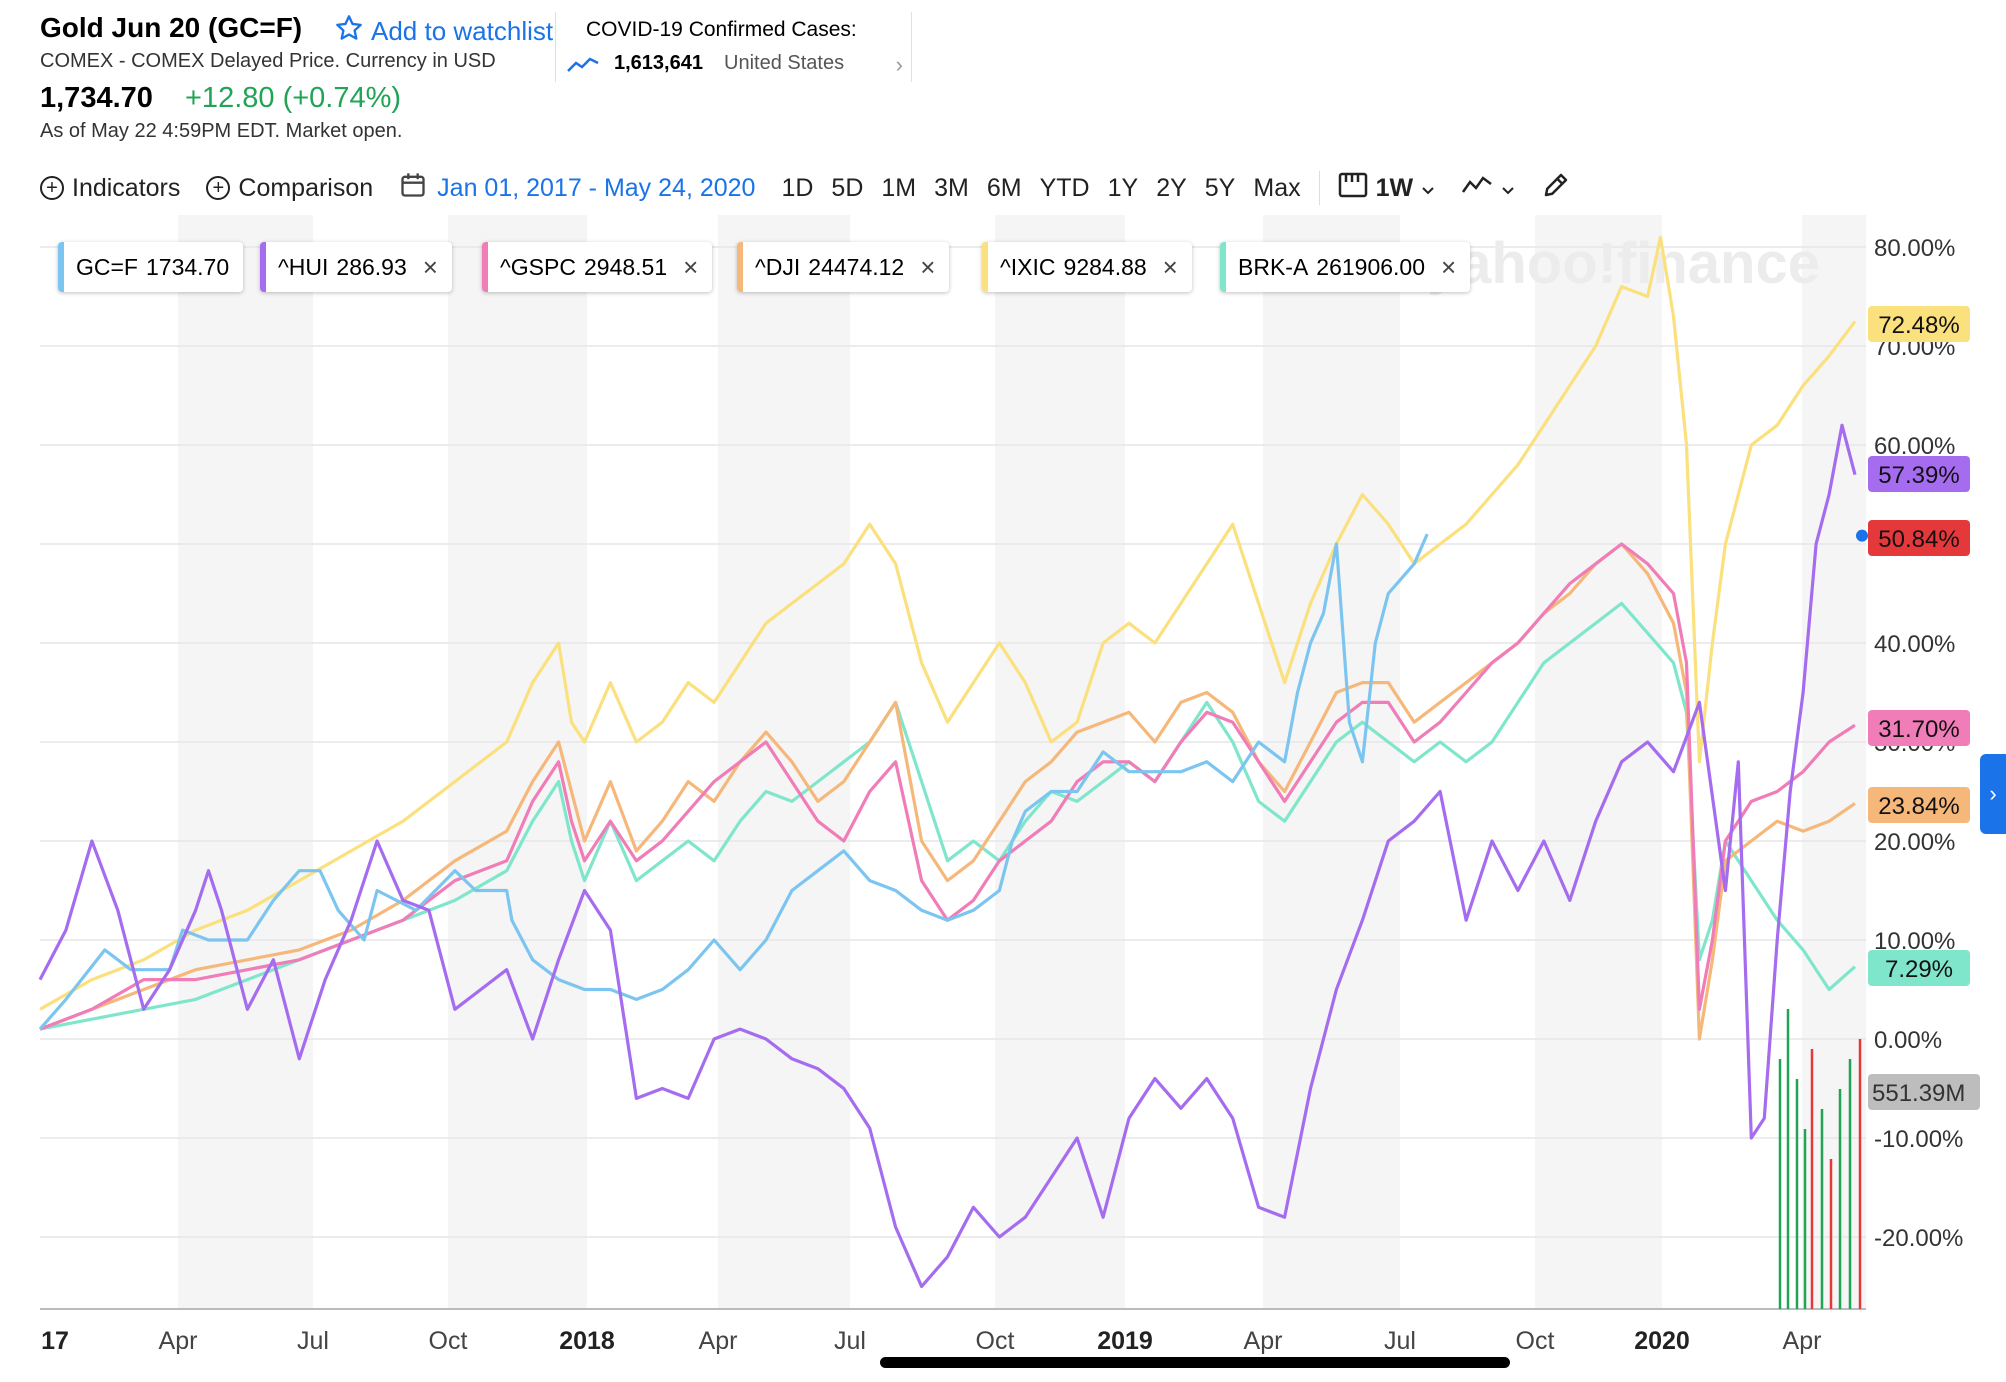 This screenshot has width=2006, height=1382. What do you see at coordinates (171, 27) in the screenshot?
I see `page-title: Gold Jun 20 (GC=F)` at bounding box center [171, 27].